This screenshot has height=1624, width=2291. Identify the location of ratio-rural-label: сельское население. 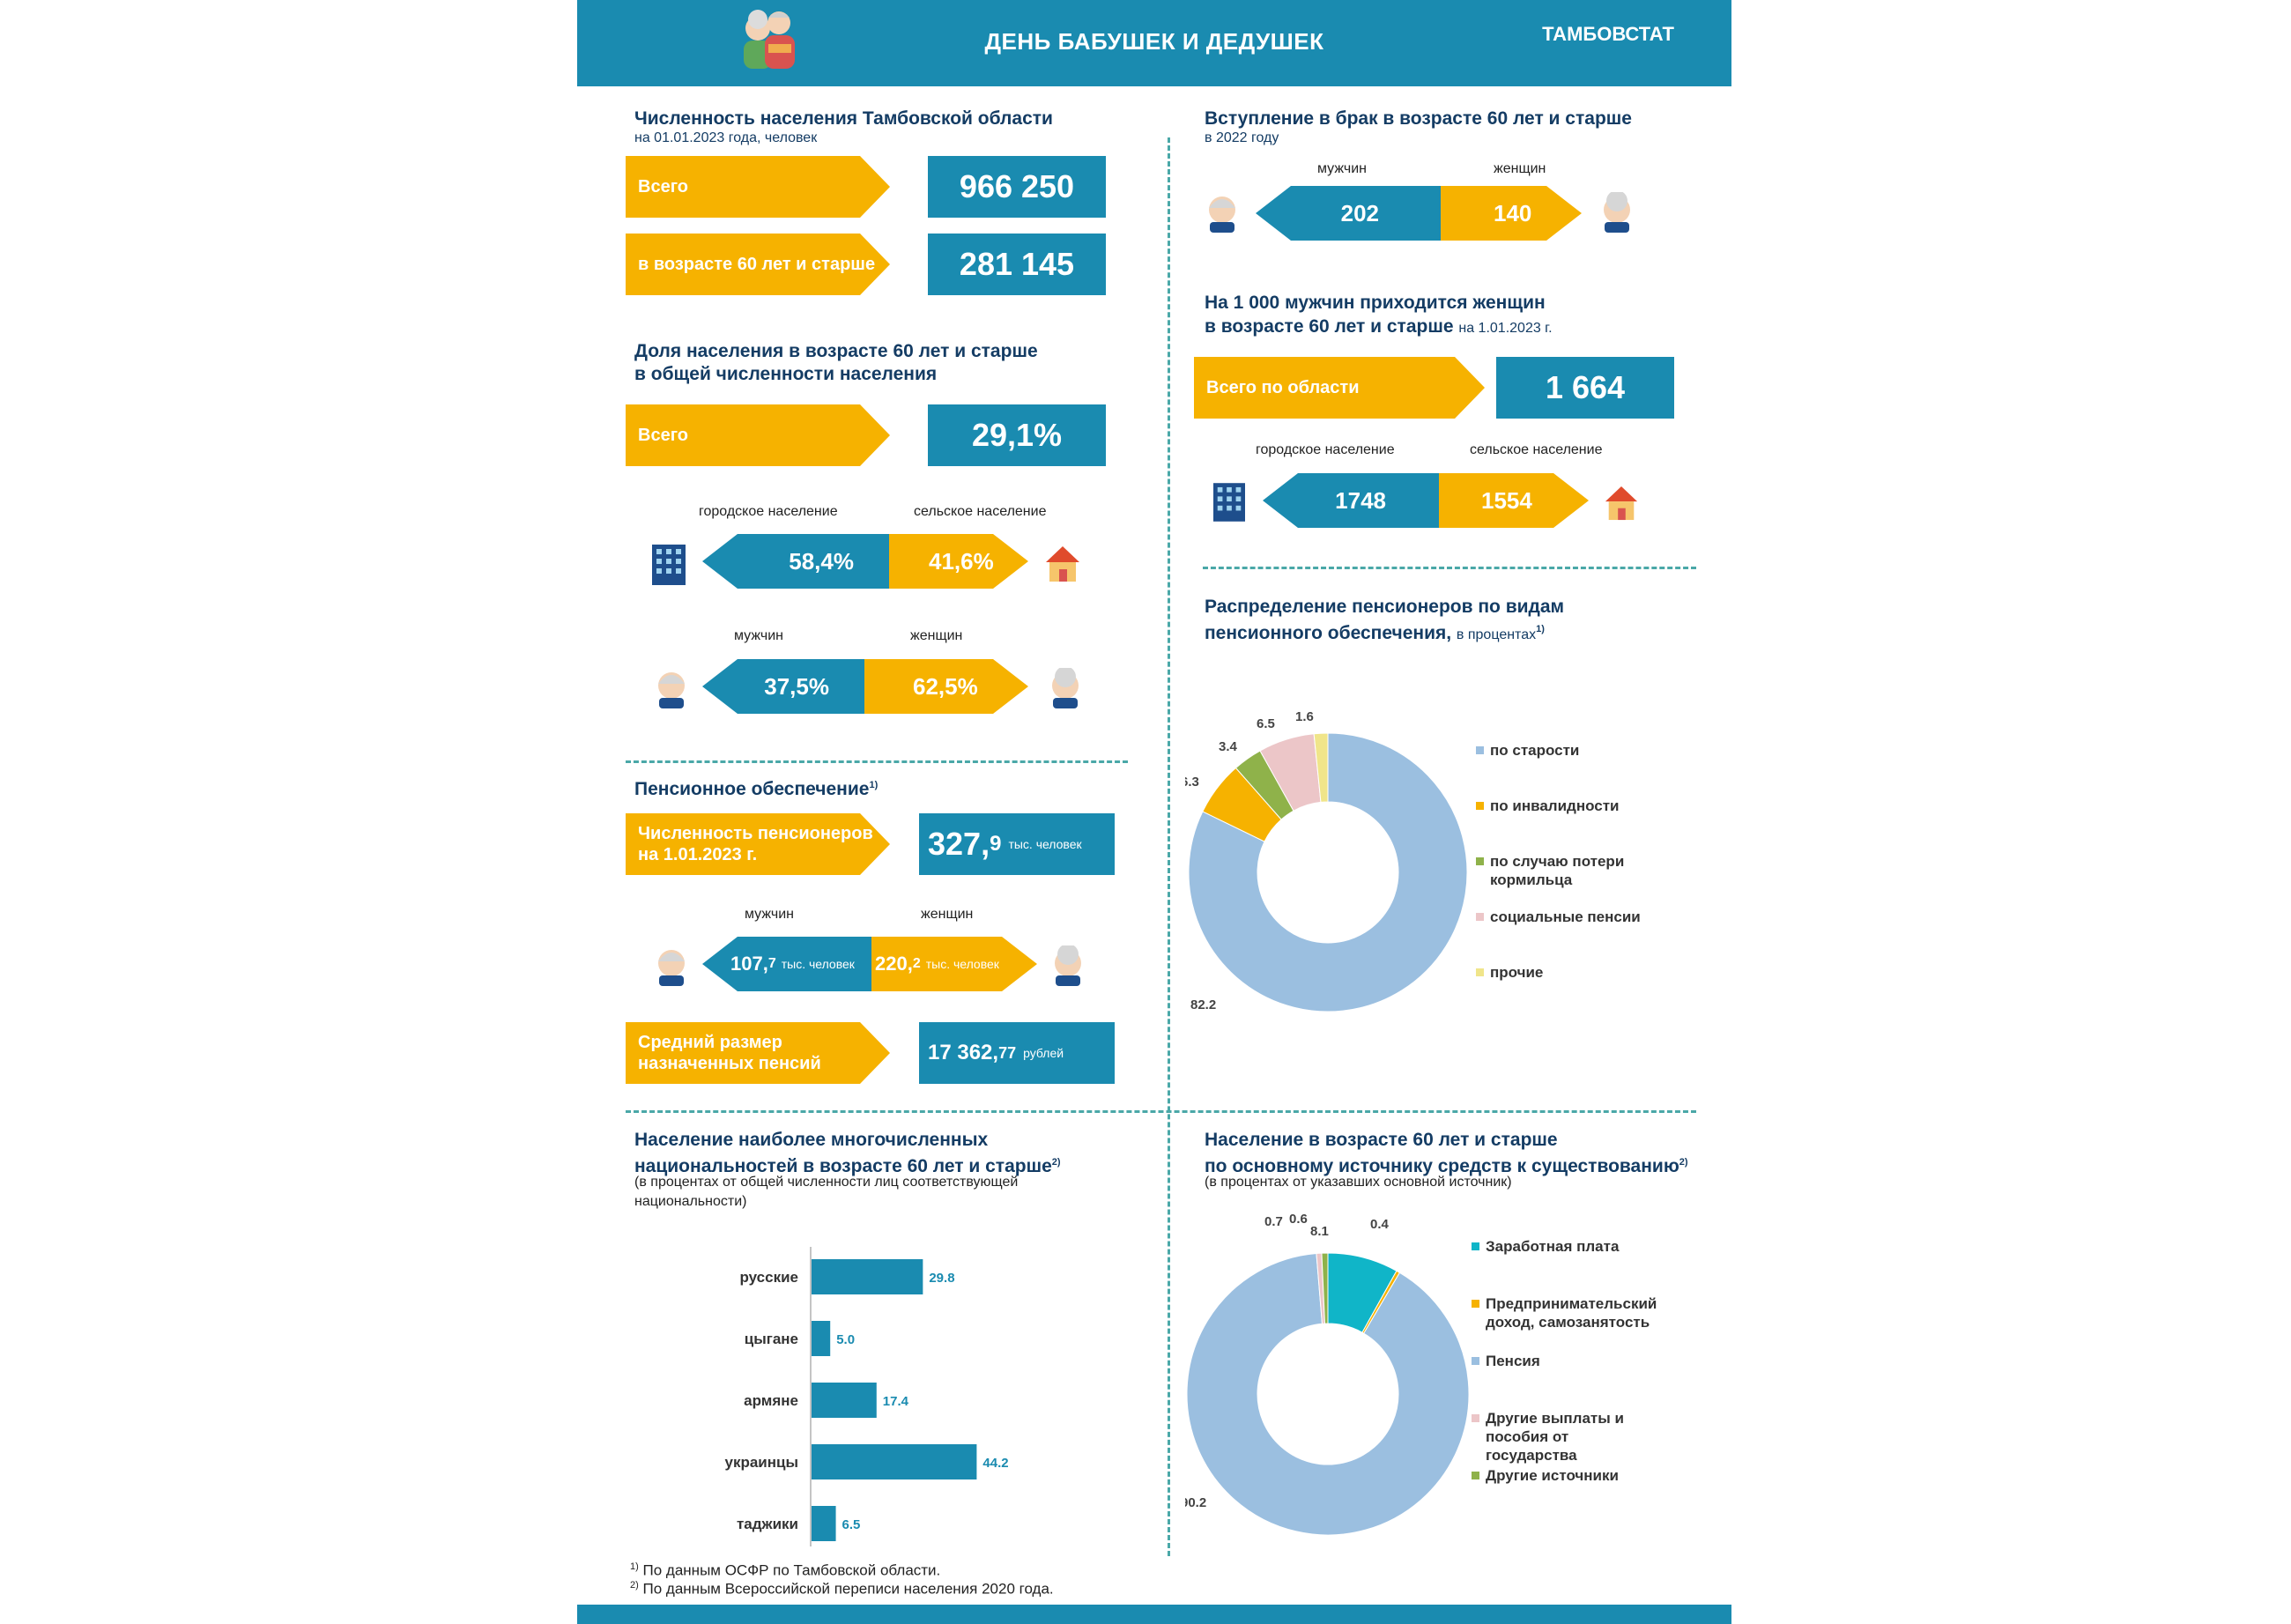
(1536, 449).